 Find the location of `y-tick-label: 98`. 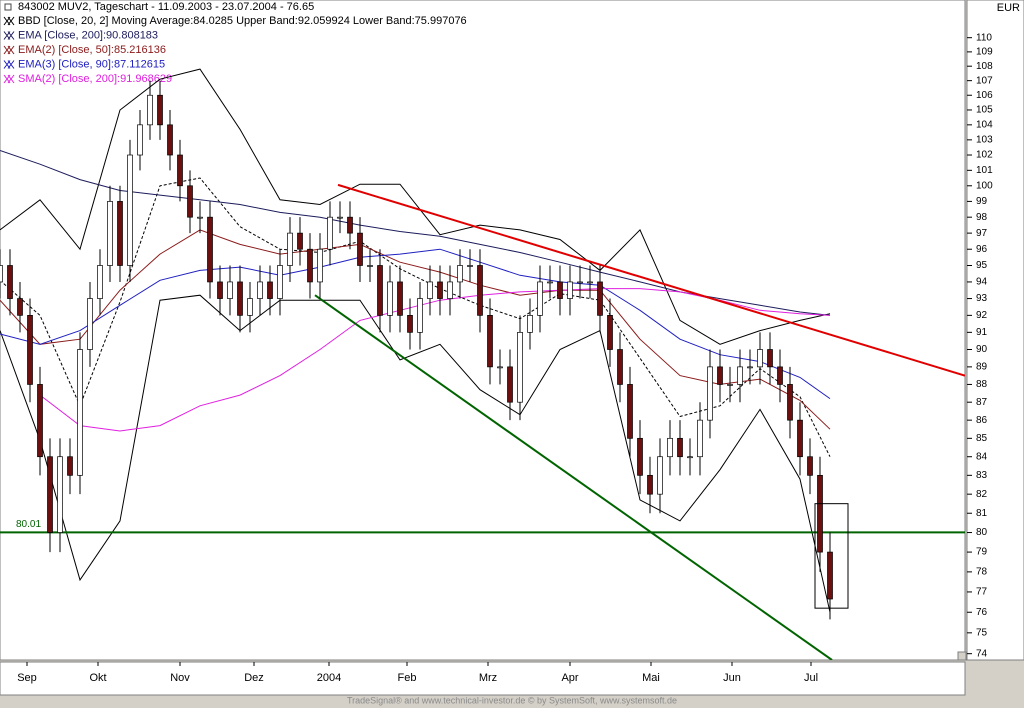

y-tick-label: 98 is located at coordinates (982, 217).